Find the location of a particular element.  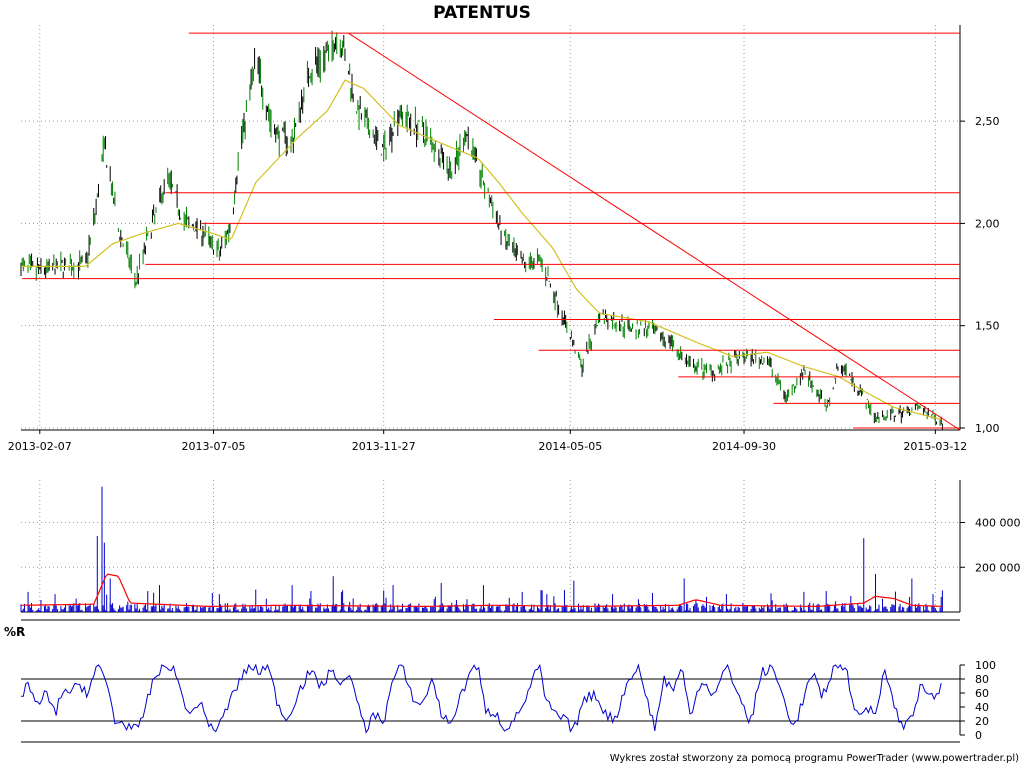

volume-tick-label: 400 000 is located at coordinates (998, 523).